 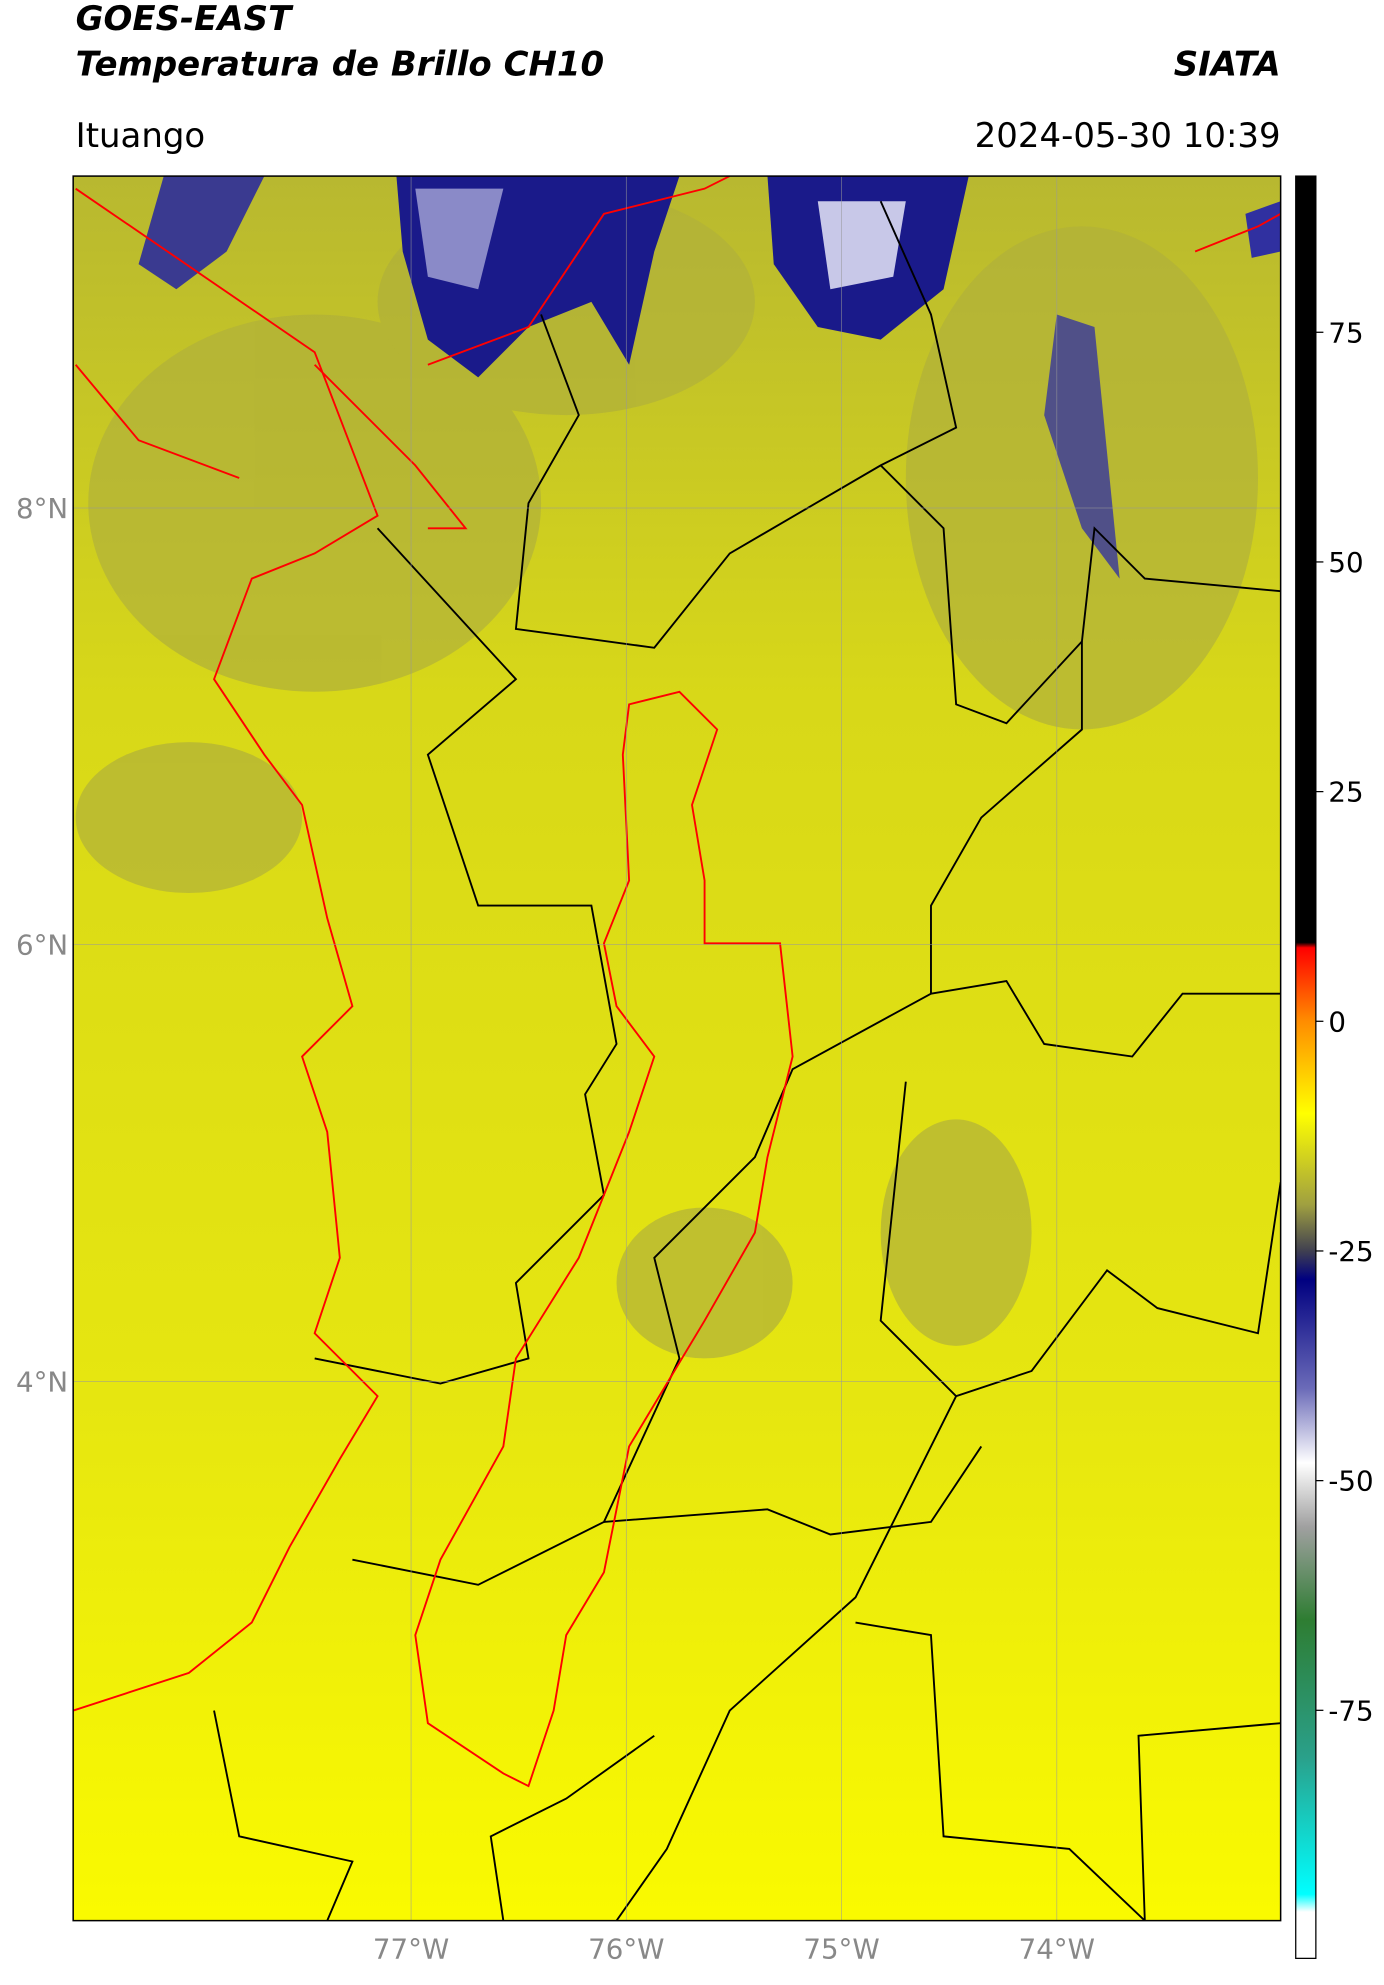 I want to click on lon-tick-label: 75°W, so click(x=841, y=1948).